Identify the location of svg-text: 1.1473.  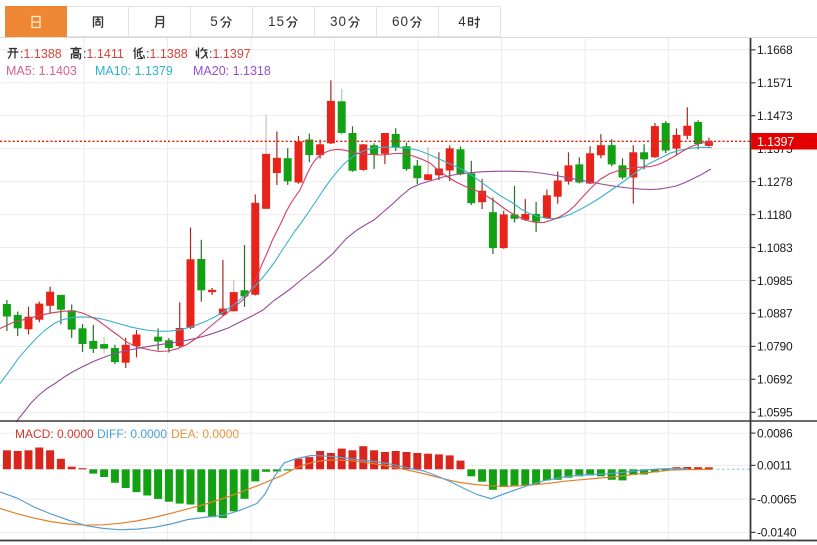
(775, 116).